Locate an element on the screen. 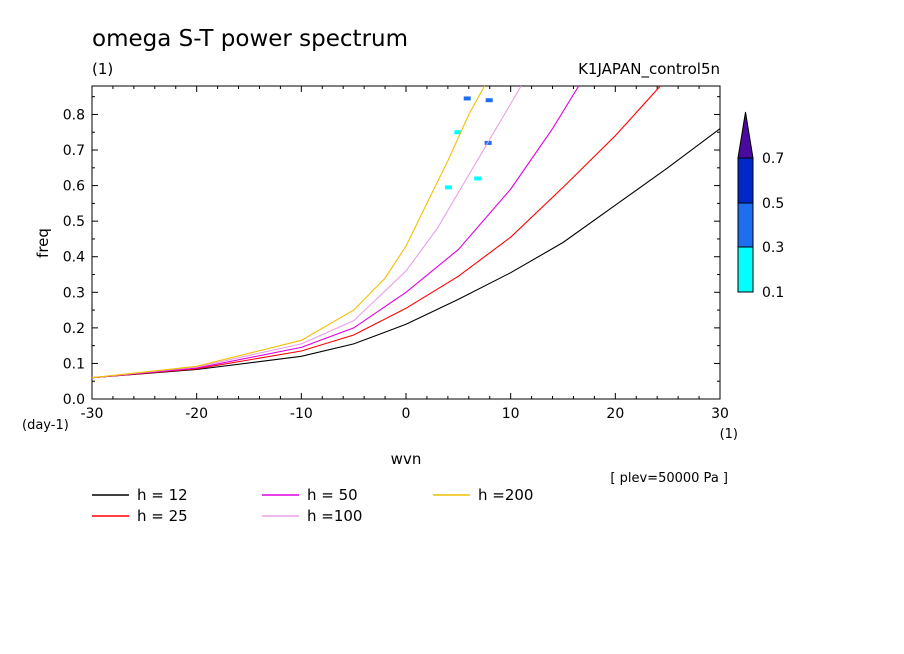  x-tick-label: 30 is located at coordinates (720, 414).